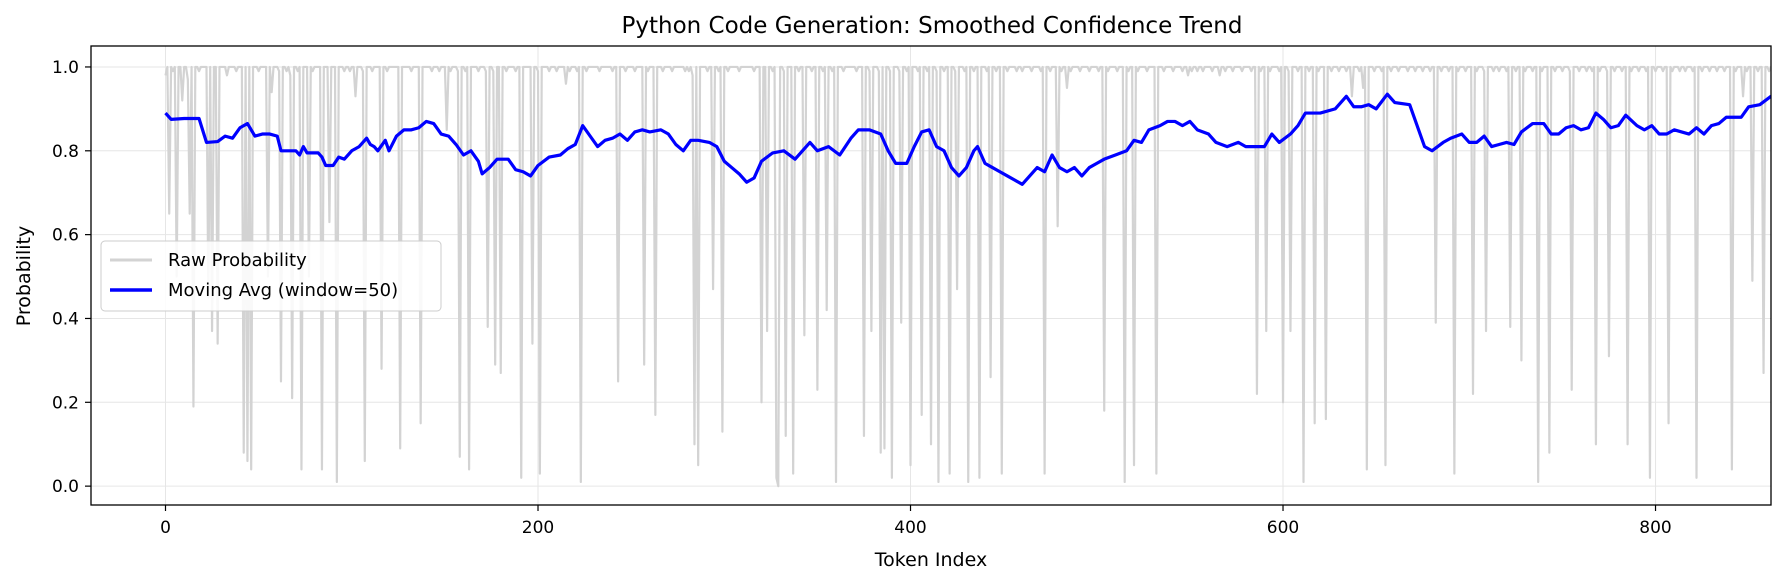 Image resolution: width=1785 pixels, height=584 pixels. Describe the element at coordinates (930, 560) in the screenshot. I see `x-axis-label: Token Index` at that location.